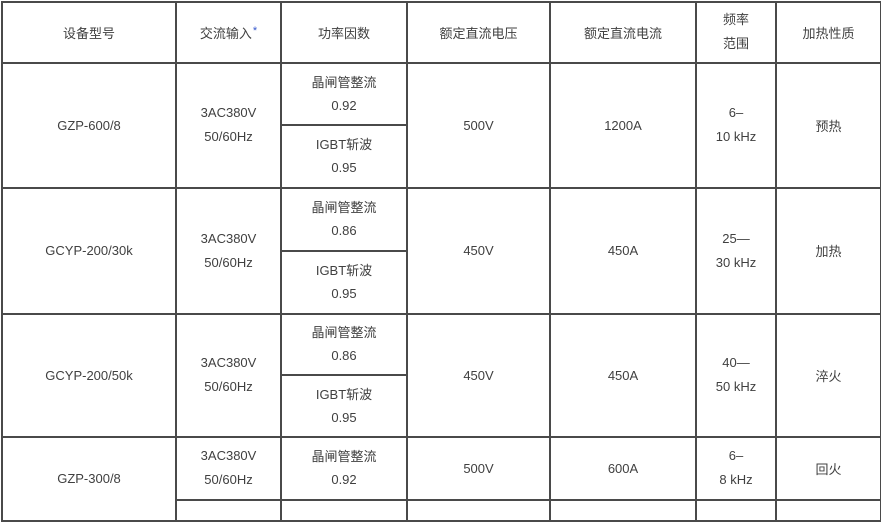 The image size is (881, 523). I want to click on table-header-row: 设备型号 交流输入* 功率因数 额定直流电压 额定直流电流 频率 范围 加热性质, so click(441, 32).